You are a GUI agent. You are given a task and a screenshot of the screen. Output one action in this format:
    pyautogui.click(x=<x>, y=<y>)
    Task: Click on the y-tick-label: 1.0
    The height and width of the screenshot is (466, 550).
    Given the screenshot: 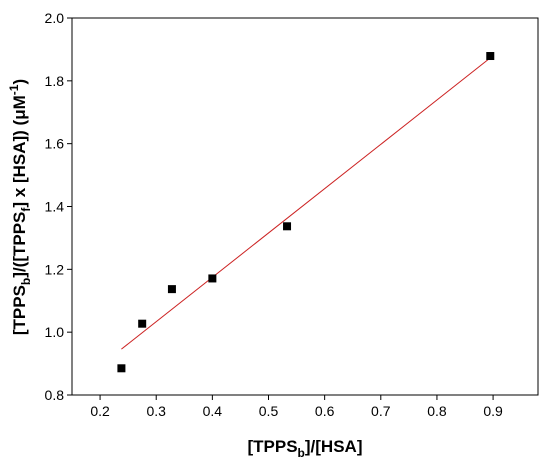 What is the action you would take?
    pyautogui.click(x=55, y=332)
    